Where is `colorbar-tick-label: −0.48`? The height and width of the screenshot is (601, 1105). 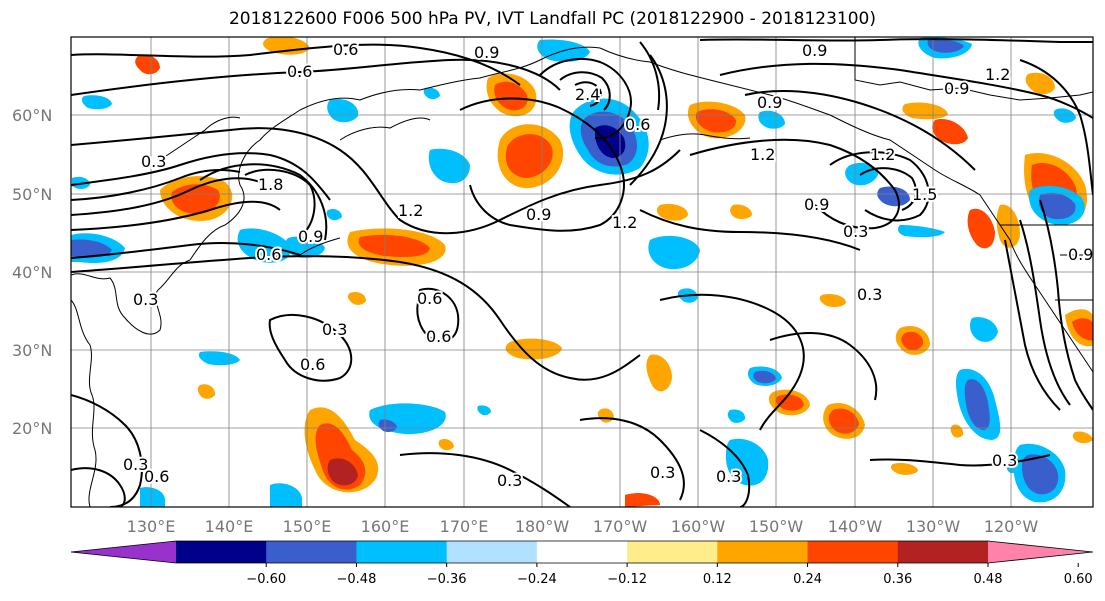 colorbar-tick-label: −0.48 is located at coordinates (357, 579).